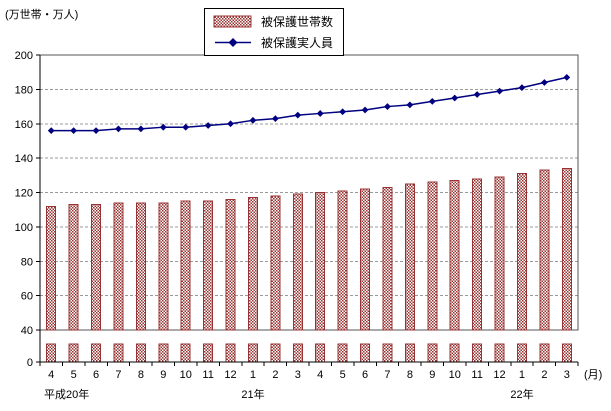 The image size is (611, 411). I want to click on y-tick-label: 0, so click(30, 363).